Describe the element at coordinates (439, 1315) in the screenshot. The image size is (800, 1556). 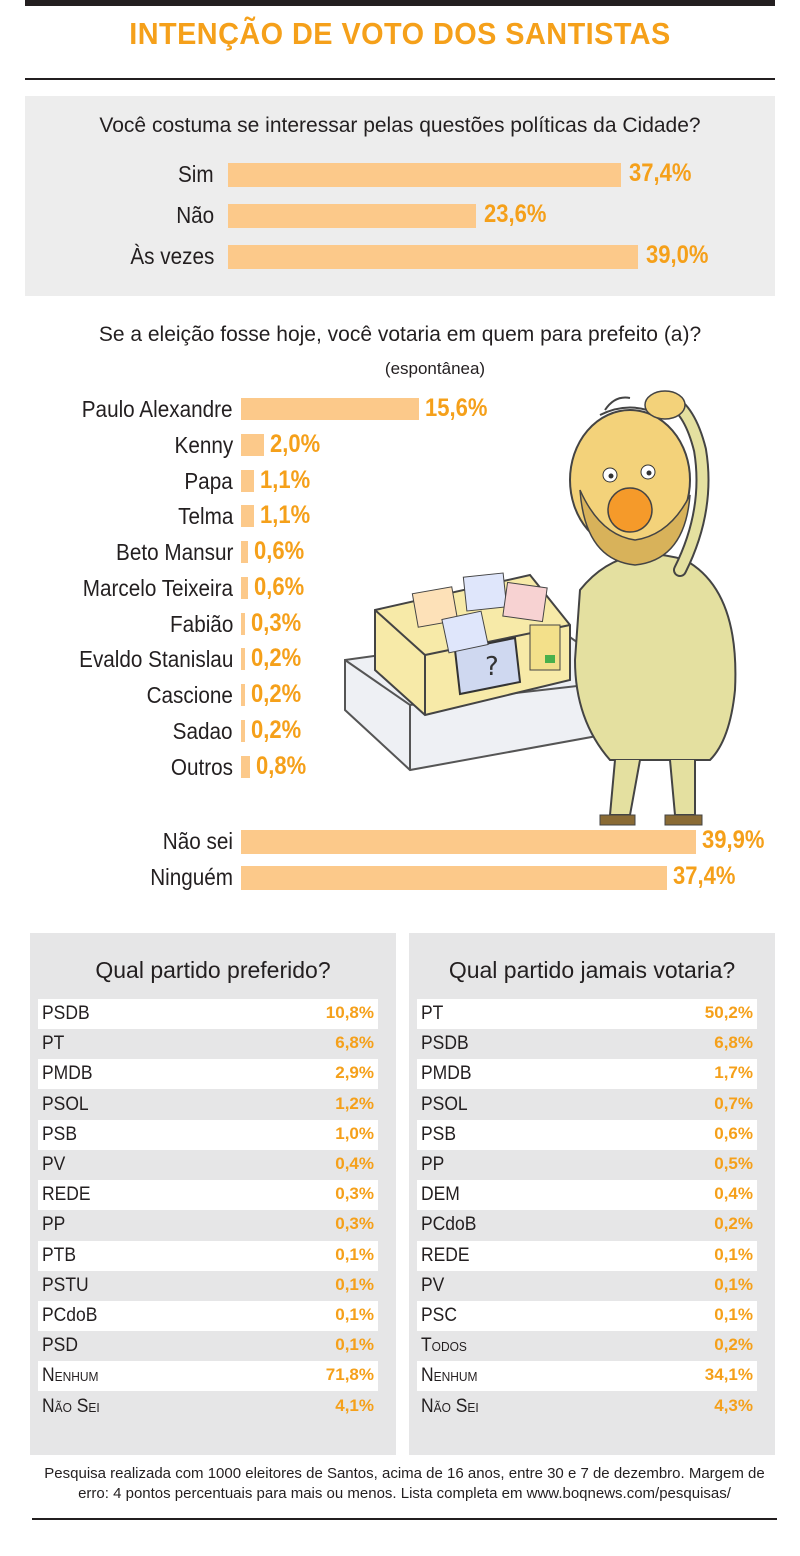
I see `rejected-party-name: PSC` at that location.